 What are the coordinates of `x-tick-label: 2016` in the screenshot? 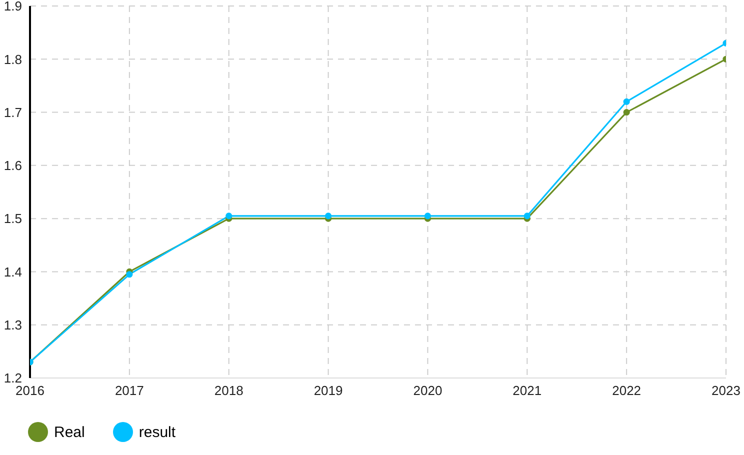 It's located at (30, 390).